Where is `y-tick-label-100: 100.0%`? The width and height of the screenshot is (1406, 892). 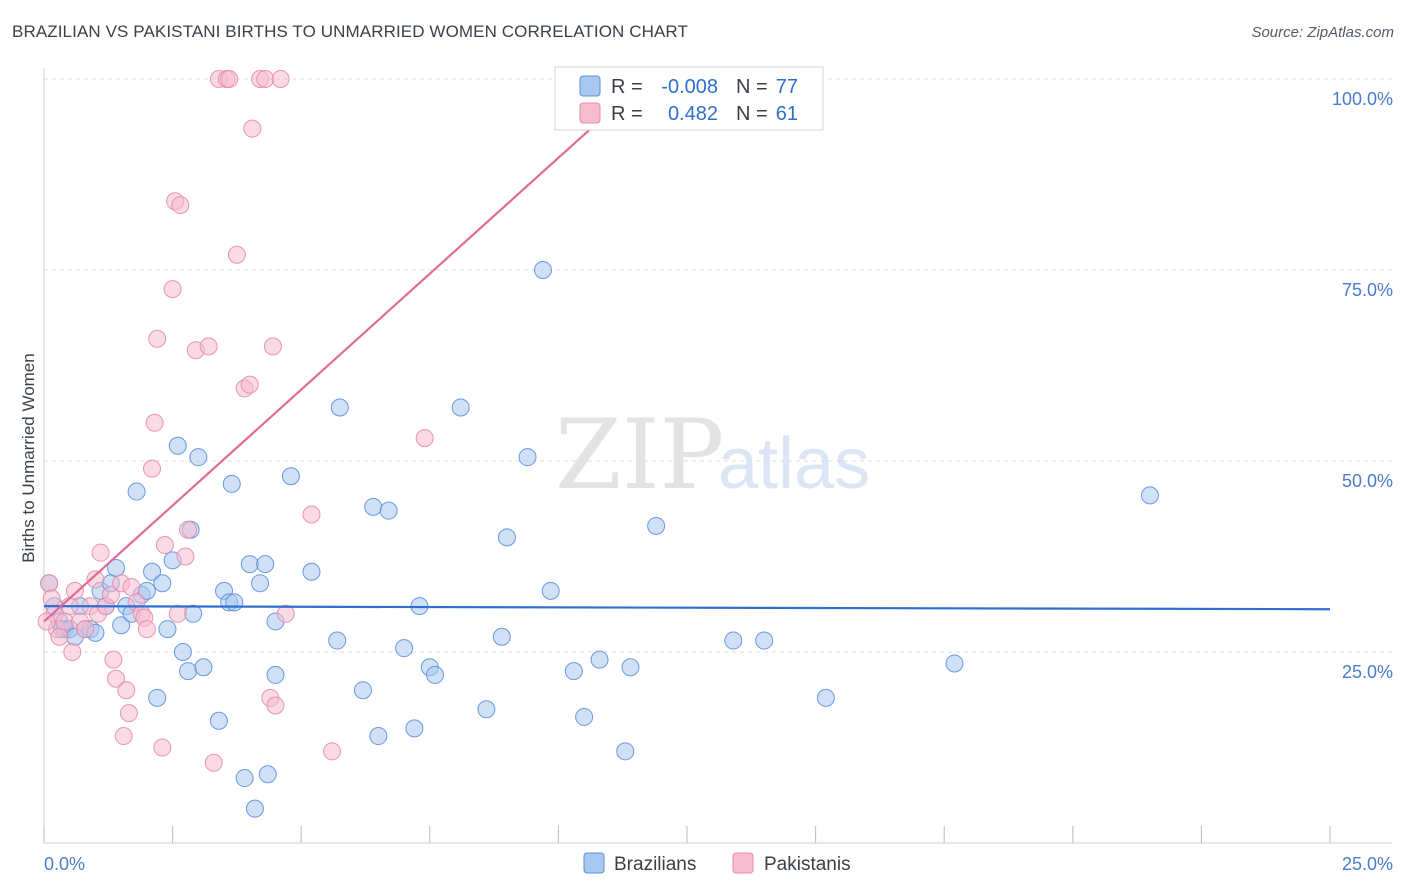 y-tick-label-100: 100.0% is located at coordinates (1362, 99).